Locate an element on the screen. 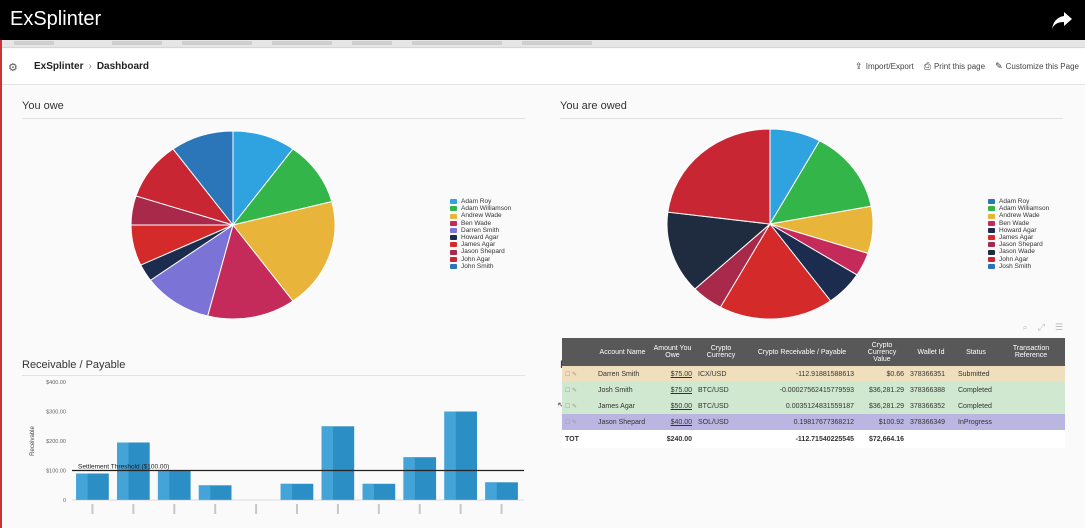  totals-cell: -112.71540225545 is located at coordinates (802, 439).